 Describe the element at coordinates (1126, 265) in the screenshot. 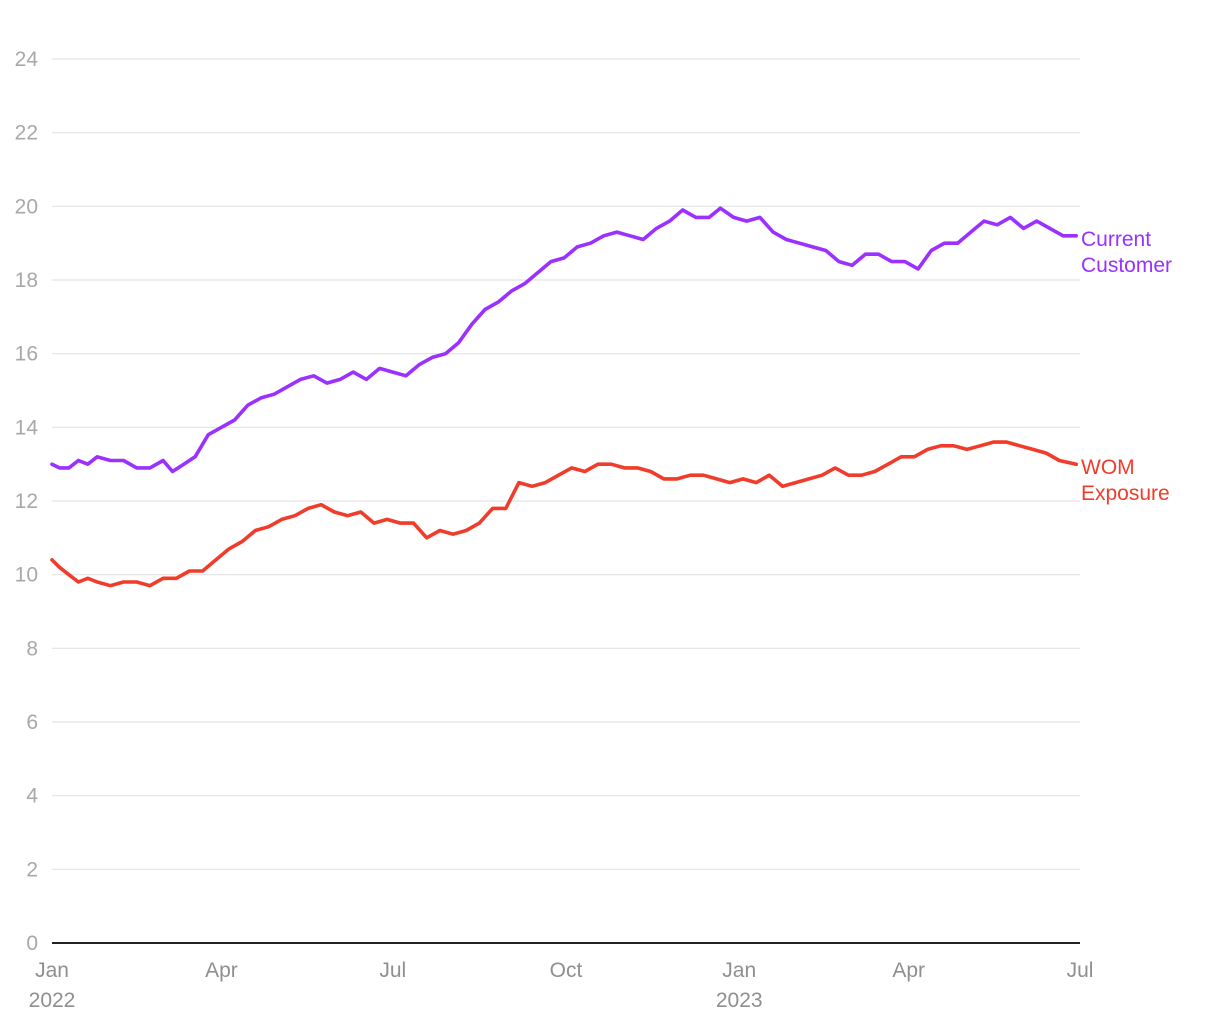

I see `series-label: Customer` at that location.